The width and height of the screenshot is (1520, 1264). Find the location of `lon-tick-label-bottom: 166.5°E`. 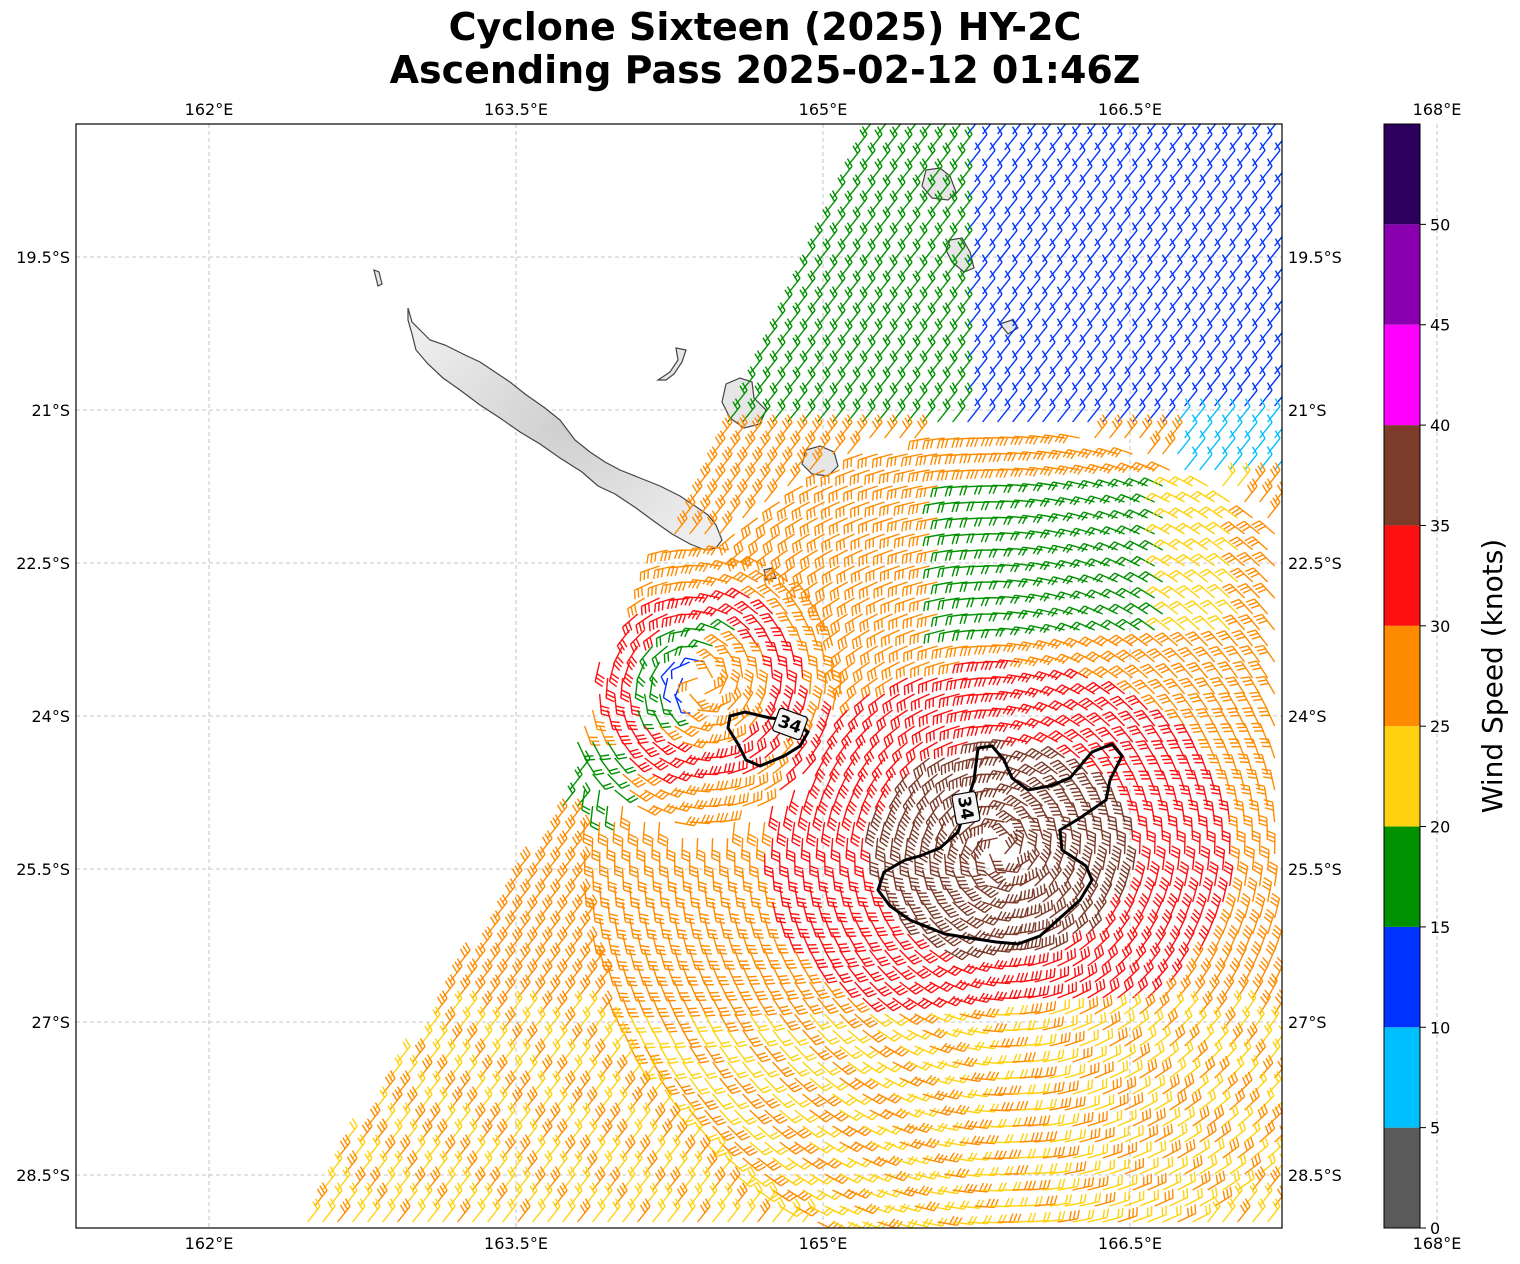

lon-tick-label-bottom: 166.5°E is located at coordinates (1130, 1243).